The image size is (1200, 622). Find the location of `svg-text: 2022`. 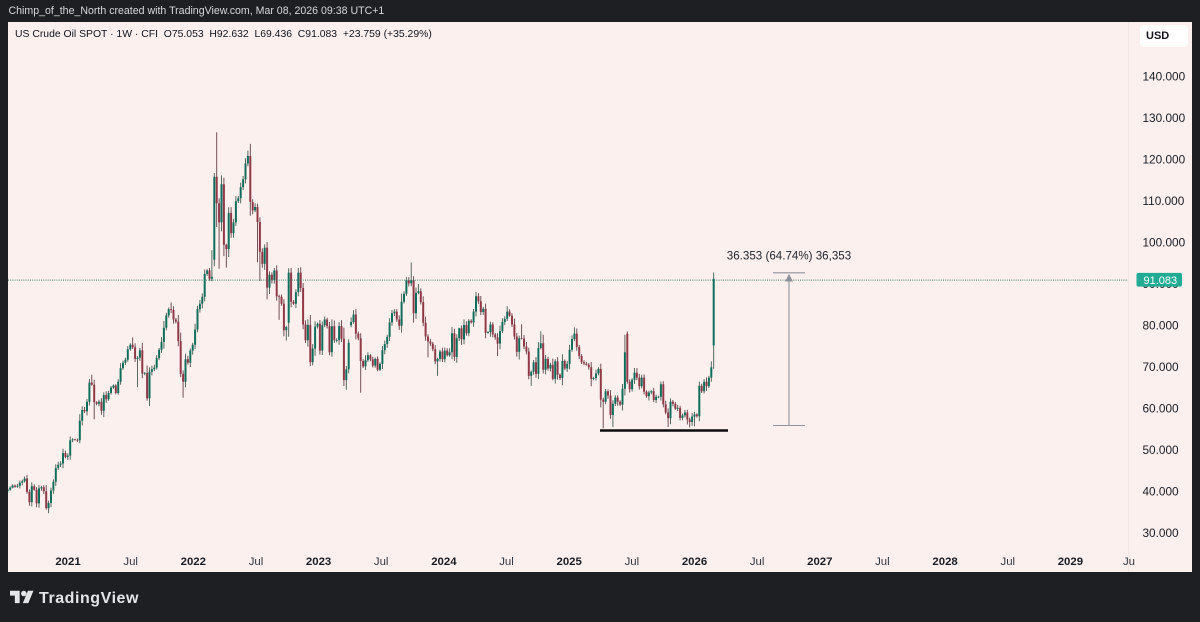

svg-text: 2022 is located at coordinates (193, 562).